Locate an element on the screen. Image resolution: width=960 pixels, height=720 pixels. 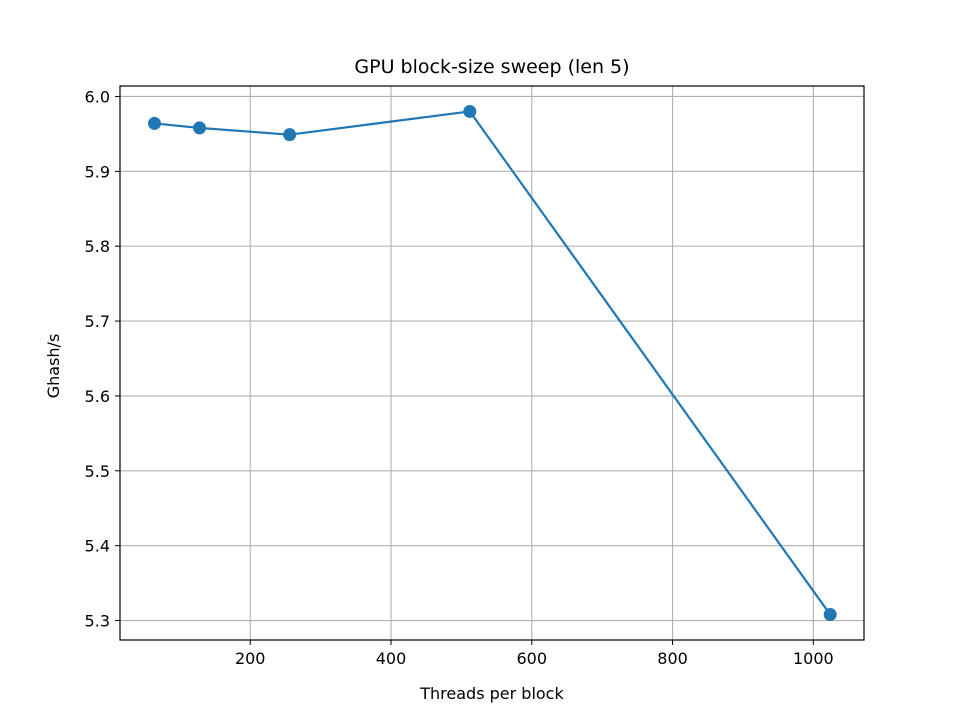
y-tick-label: 5.5 is located at coordinates (97, 471).